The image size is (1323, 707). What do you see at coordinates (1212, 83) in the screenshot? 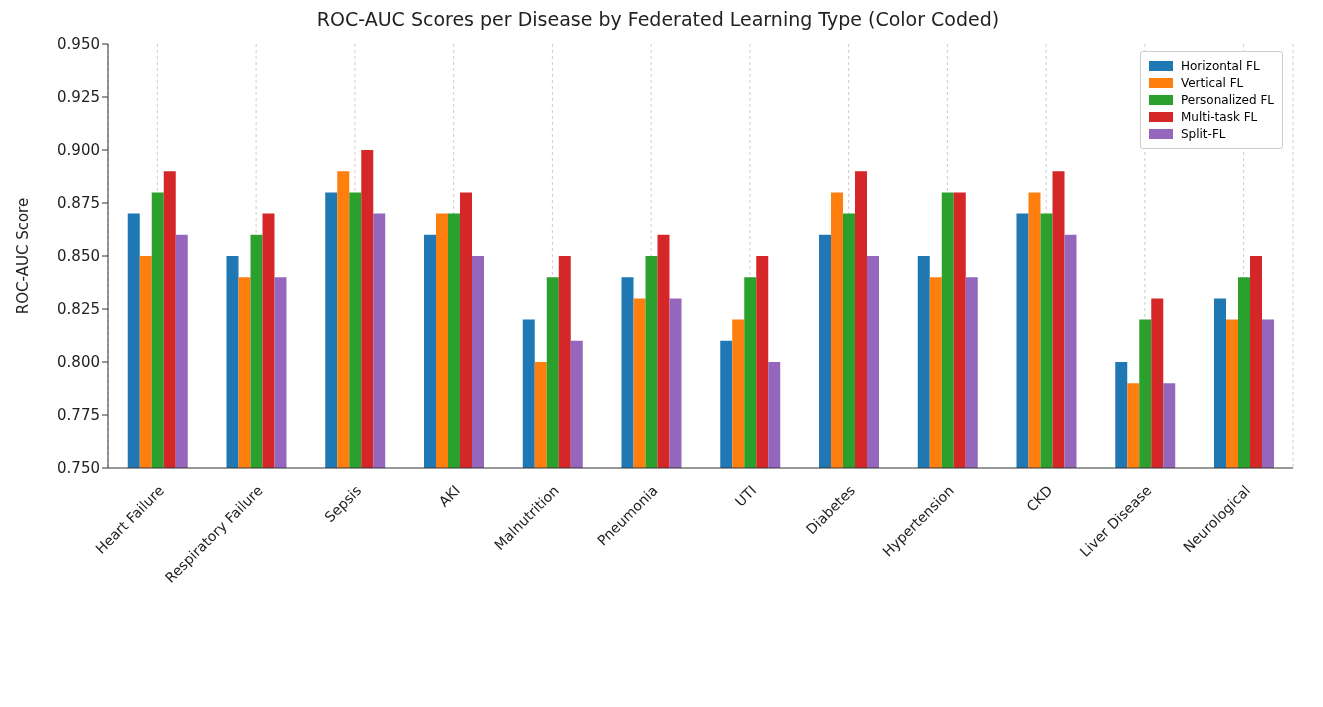
I see `legend-label: Vertical FL` at bounding box center [1212, 83].